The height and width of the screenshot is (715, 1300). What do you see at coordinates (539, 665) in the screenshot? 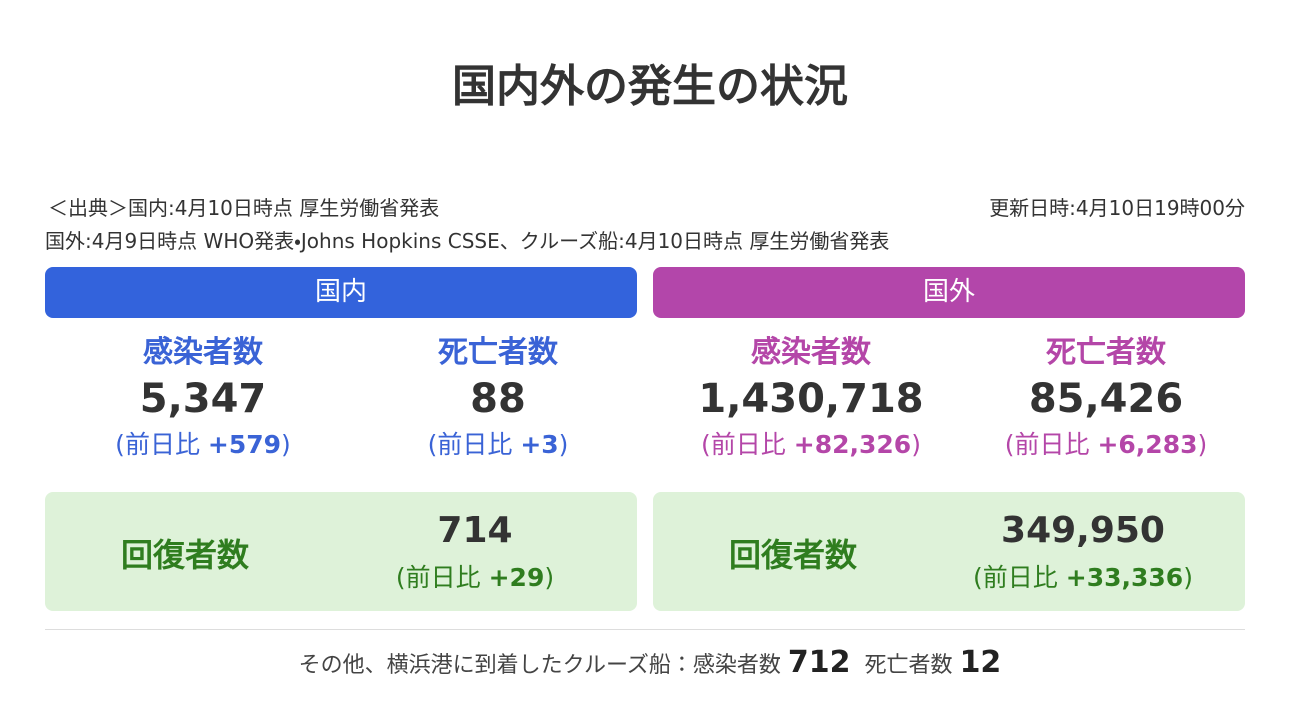
I see `footer-text: その他、横浜港に到着したクルーズ船：感染者数` at bounding box center [539, 665].